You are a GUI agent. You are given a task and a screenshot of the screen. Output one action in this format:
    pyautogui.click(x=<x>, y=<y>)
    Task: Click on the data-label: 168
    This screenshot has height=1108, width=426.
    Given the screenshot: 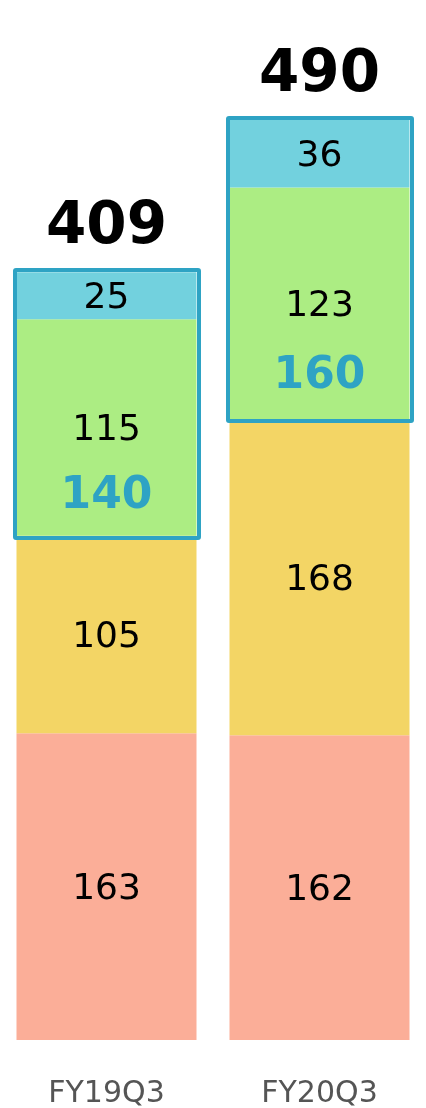 What is the action you would take?
    pyautogui.click(x=319, y=577)
    